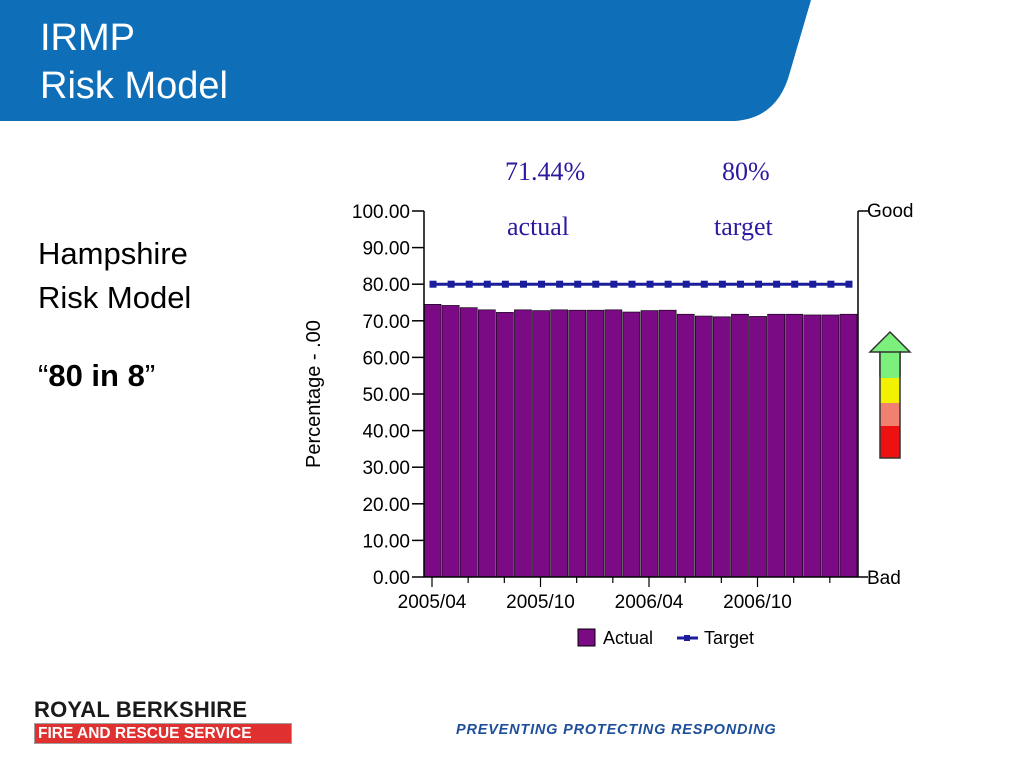 The width and height of the screenshot is (1024, 768). I want to click on header-shape, so click(405, 60).